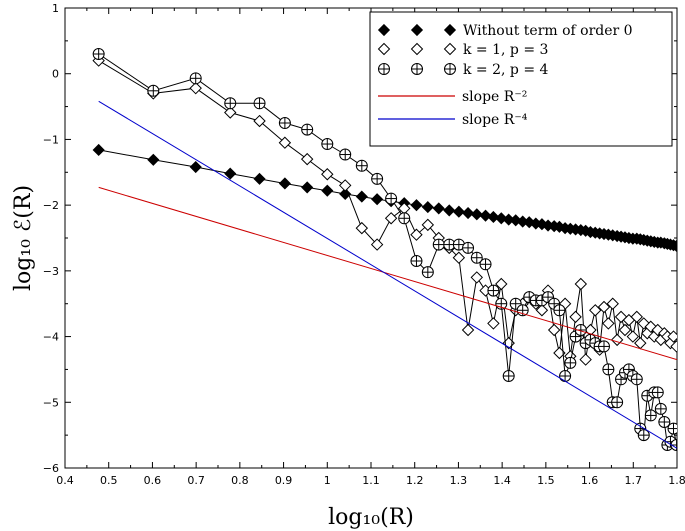 Image resolution: width=685 pixels, height=531 pixels. Describe the element at coordinates (494, 97) in the screenshot. I see `legend-label: slope R⁻²` at that location.